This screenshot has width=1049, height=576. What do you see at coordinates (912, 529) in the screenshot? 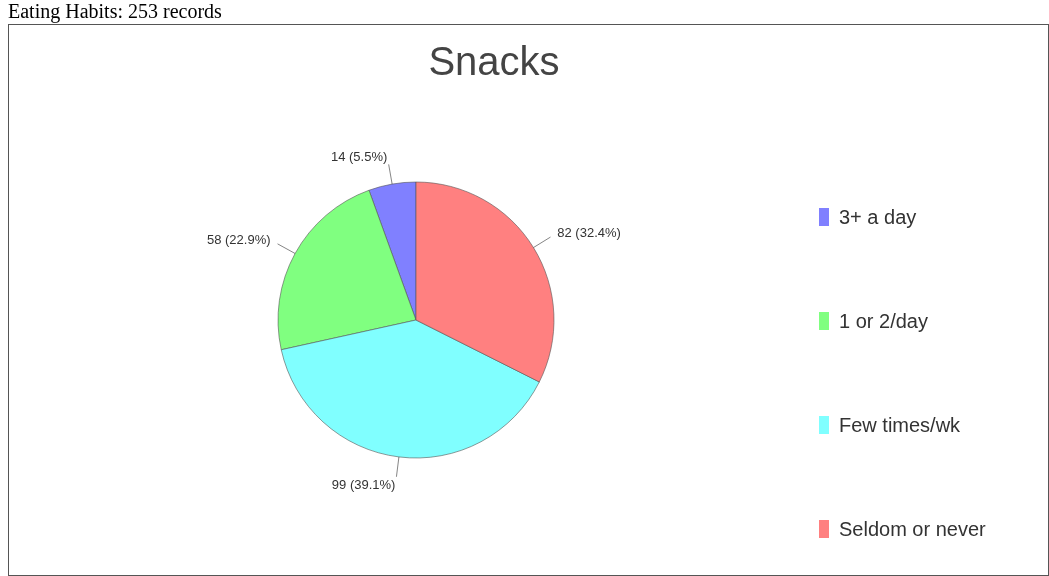
I see `legend-label: Seldom or never` at bounding box center [912, 529].